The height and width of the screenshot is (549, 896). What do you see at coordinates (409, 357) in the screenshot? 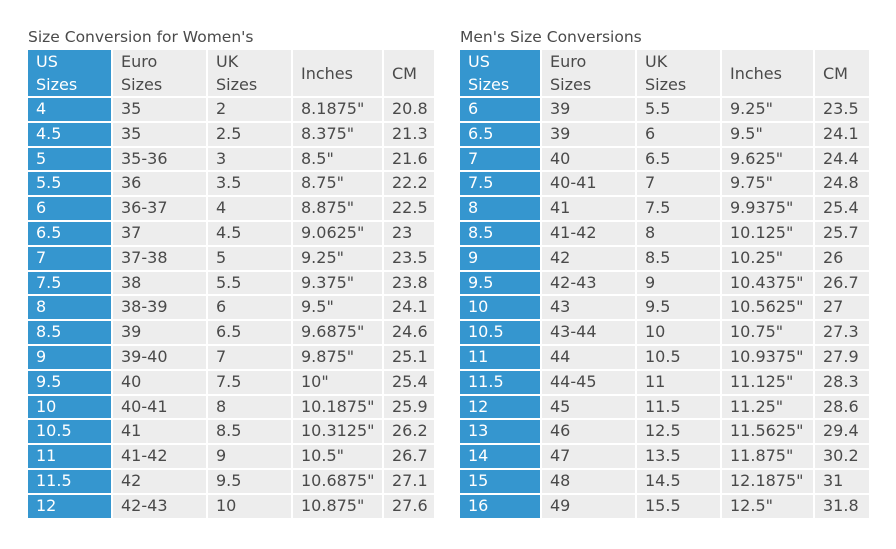
I see `cm-cell: 25.1` at bounding box center [409, 357].